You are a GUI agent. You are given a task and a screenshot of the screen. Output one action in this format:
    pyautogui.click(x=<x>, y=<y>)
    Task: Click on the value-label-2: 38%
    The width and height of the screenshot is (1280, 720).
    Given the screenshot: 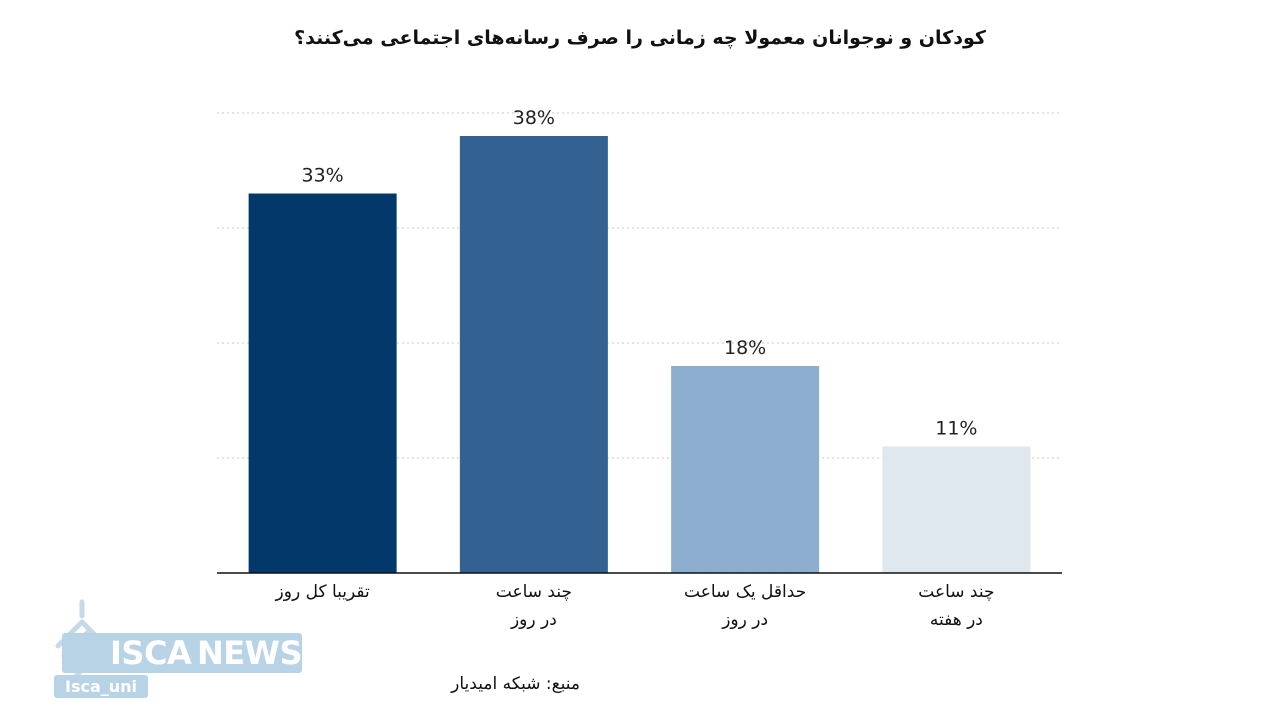 What is the action you would take?
    pyautogui.click(x=534, y=118)
    